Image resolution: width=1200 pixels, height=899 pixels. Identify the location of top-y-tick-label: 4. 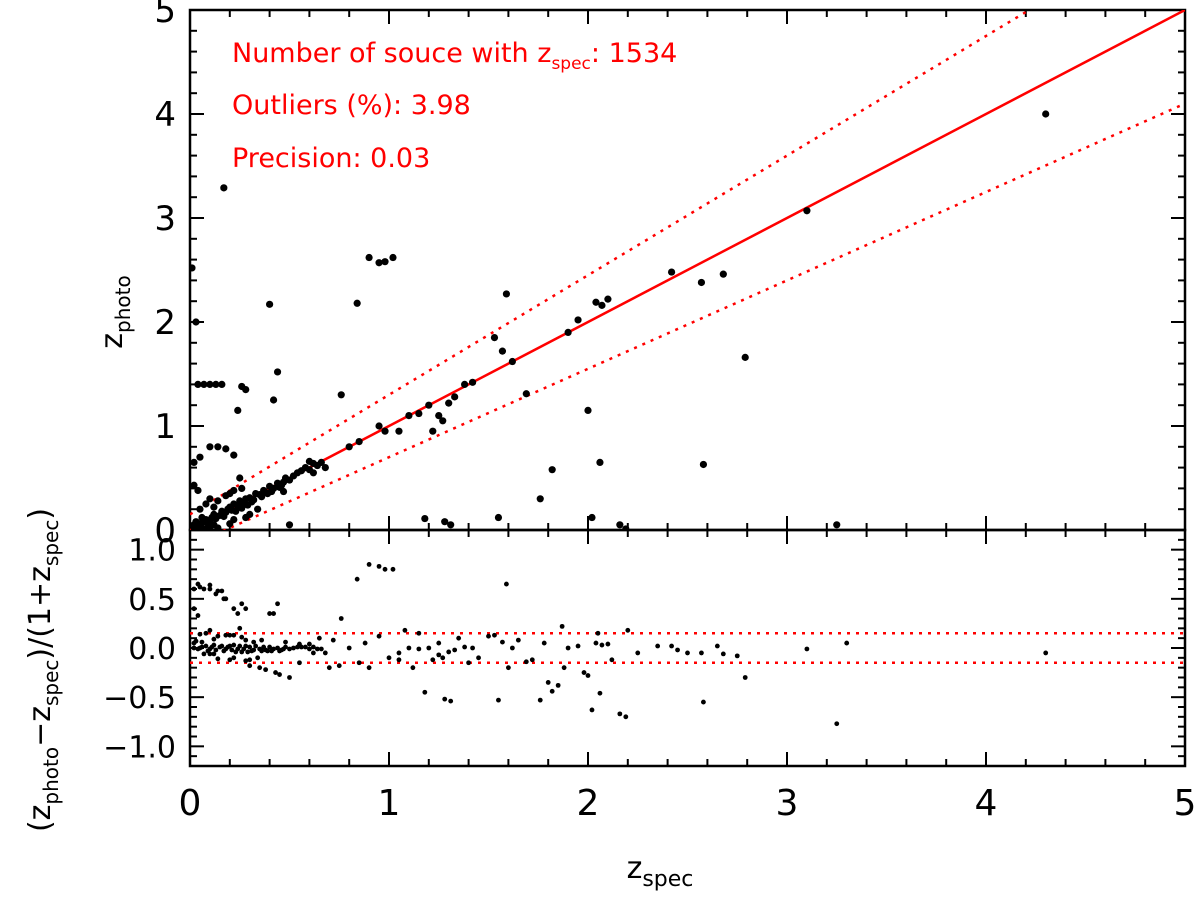
(165, 115).